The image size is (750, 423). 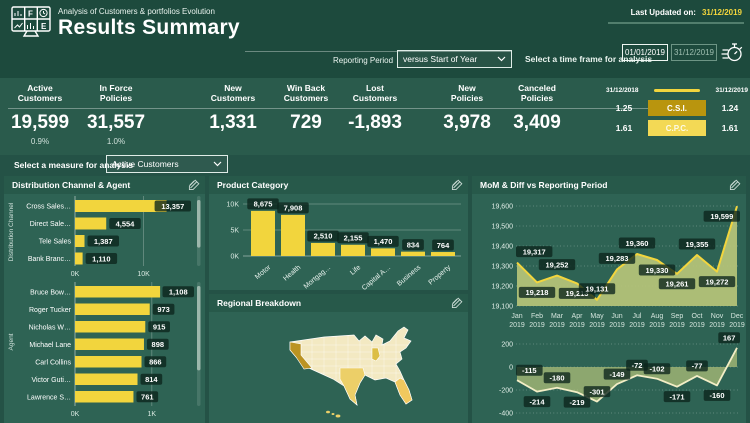 What do you see at coordinates (637, 243) in the screenshot?
I see `data-label: 19,360` at bounding box center [637, 243].